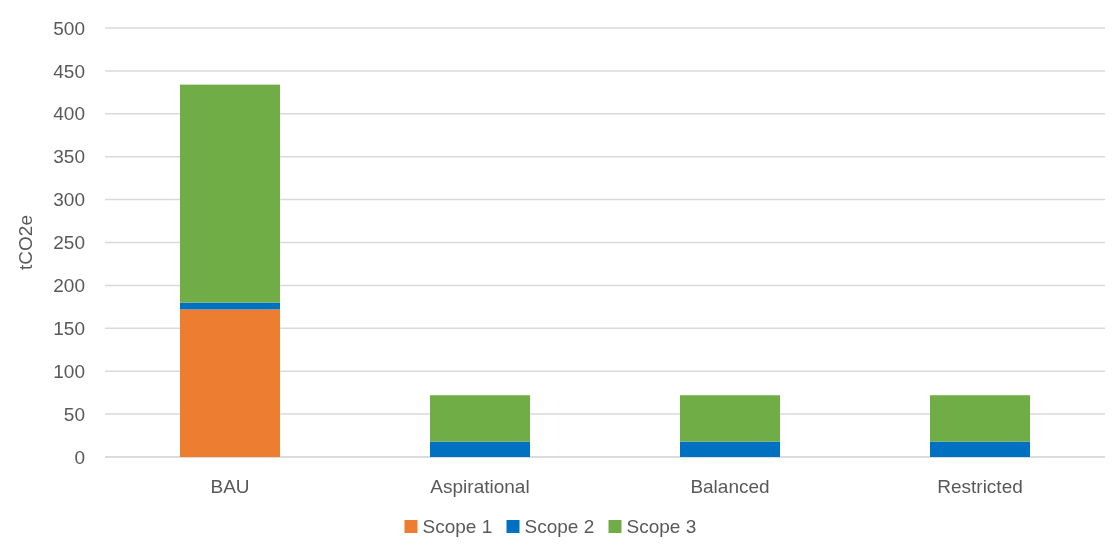 The width and height of the screenshot is (1115, 547). I want to click on y-tick-label: 350, so click(69, 157).